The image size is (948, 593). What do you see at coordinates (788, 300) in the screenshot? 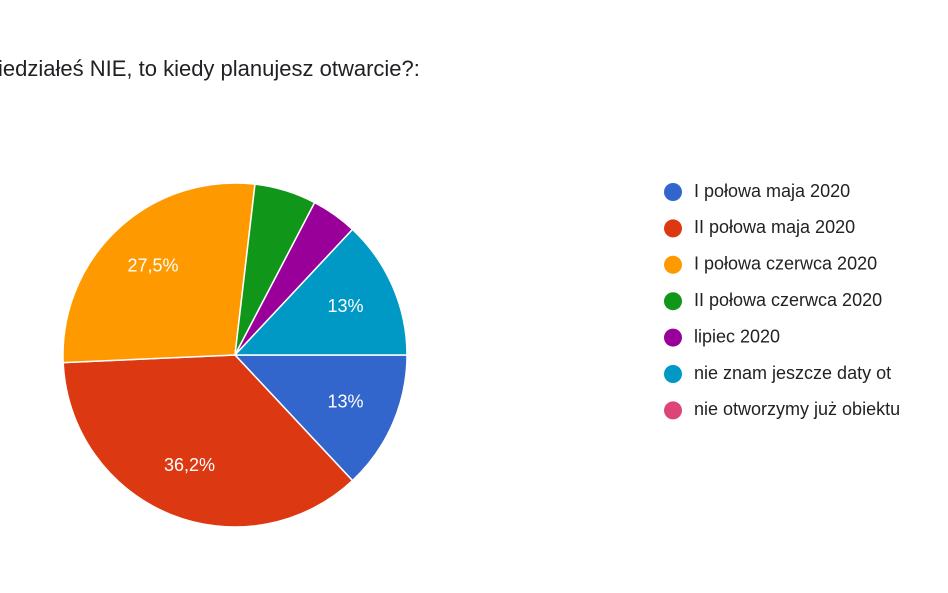
I see `legend-label: II połowa czerwca 2020` at bounding box center [788, 300].